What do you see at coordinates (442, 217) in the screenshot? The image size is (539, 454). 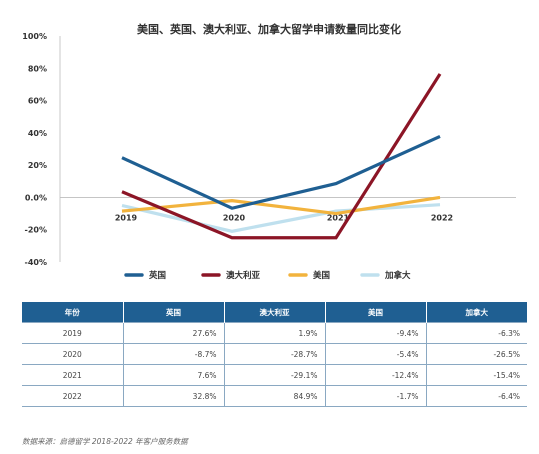 I see `x-tick-label: 2022` at bounding box center [442, 217].